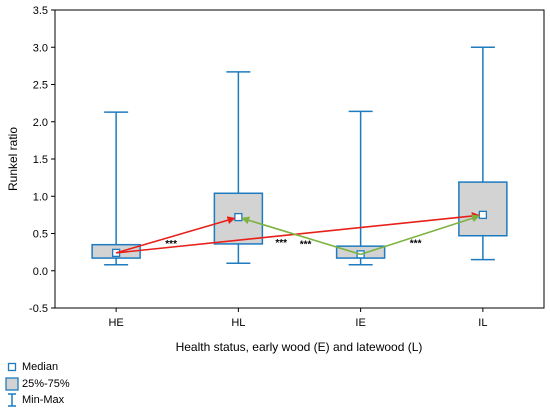 This screenshot has width=550, height=412. What do you see at coordinates (40, 86) in the screenshot?
I see `y-tick-label: 2.5` at bounding box center [40, 86].